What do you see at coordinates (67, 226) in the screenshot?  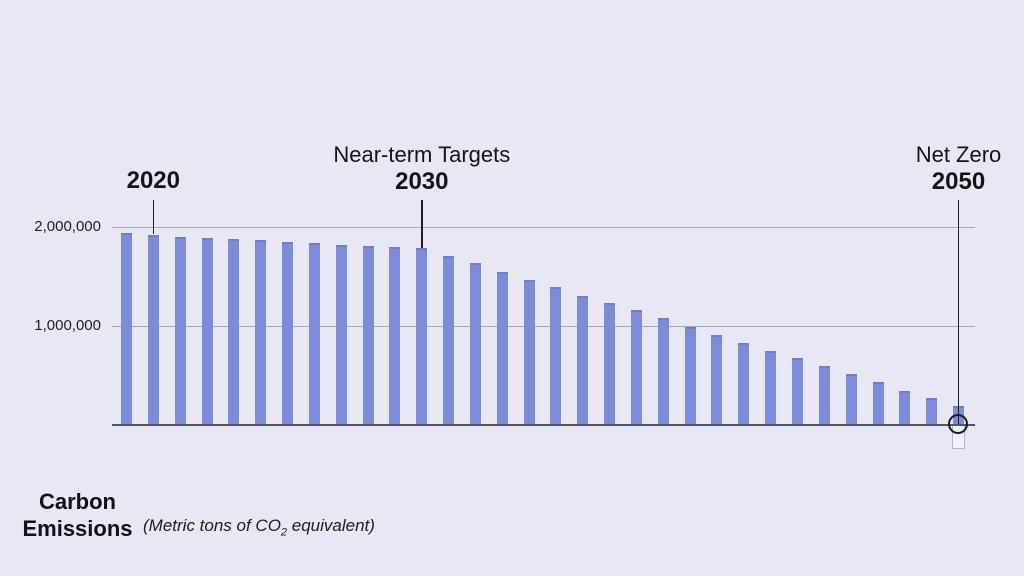 I see `y-axis-tick-label: 2,000,000` at bounding box center [67, 226].